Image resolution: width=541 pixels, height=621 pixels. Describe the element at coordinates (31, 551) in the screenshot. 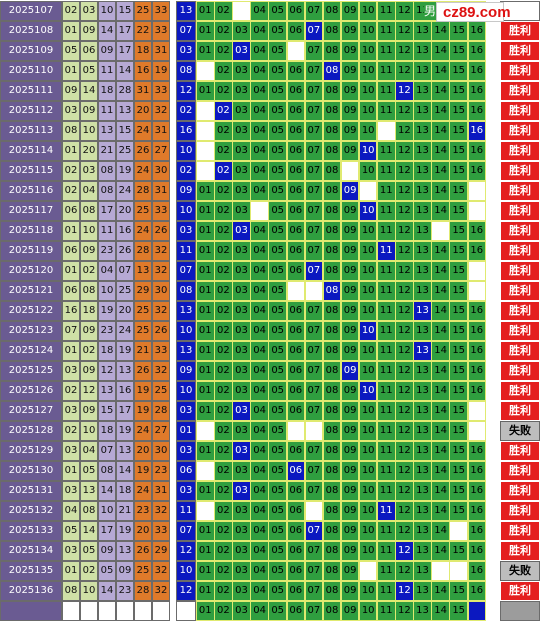

I see `period-cell: 2025134` at that location.